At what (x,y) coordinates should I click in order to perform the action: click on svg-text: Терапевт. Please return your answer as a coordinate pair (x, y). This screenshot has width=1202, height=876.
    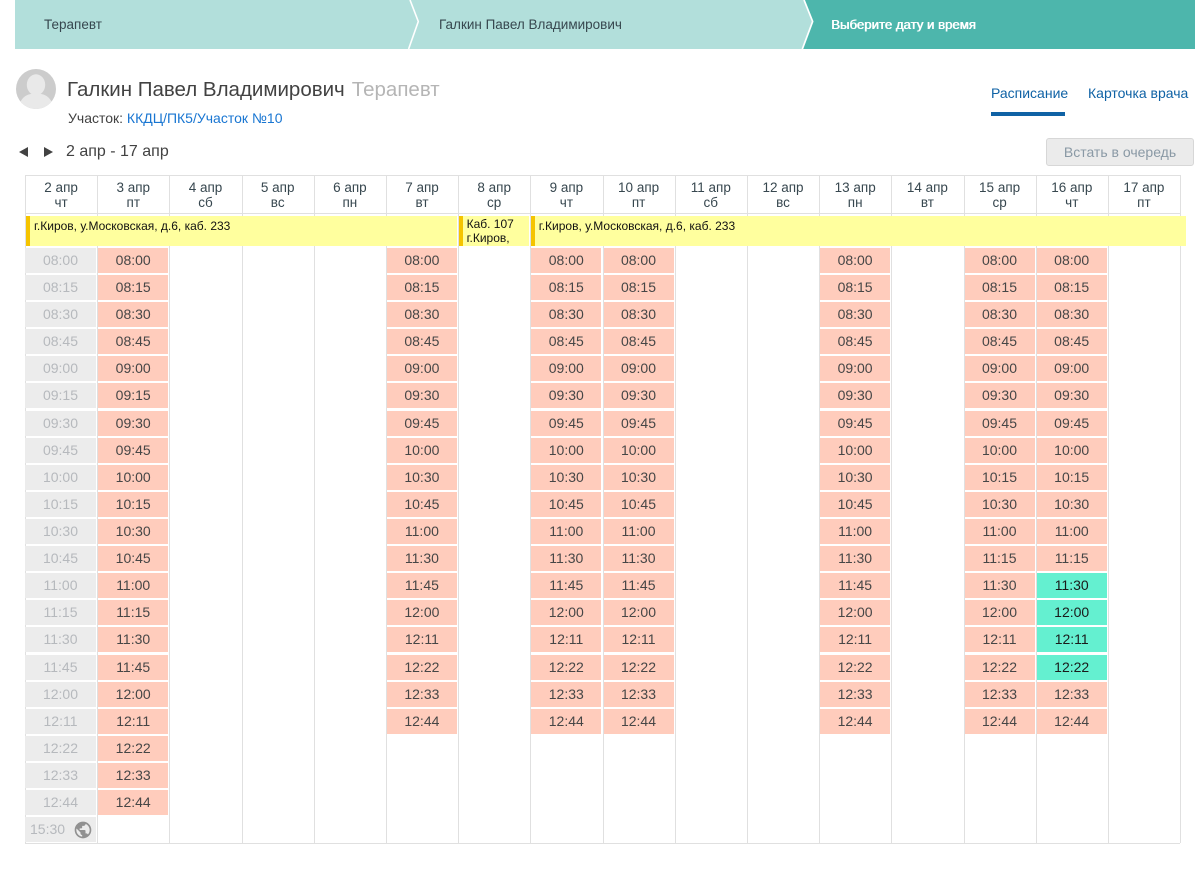
    Looking at the image, I should click on (73, 24).